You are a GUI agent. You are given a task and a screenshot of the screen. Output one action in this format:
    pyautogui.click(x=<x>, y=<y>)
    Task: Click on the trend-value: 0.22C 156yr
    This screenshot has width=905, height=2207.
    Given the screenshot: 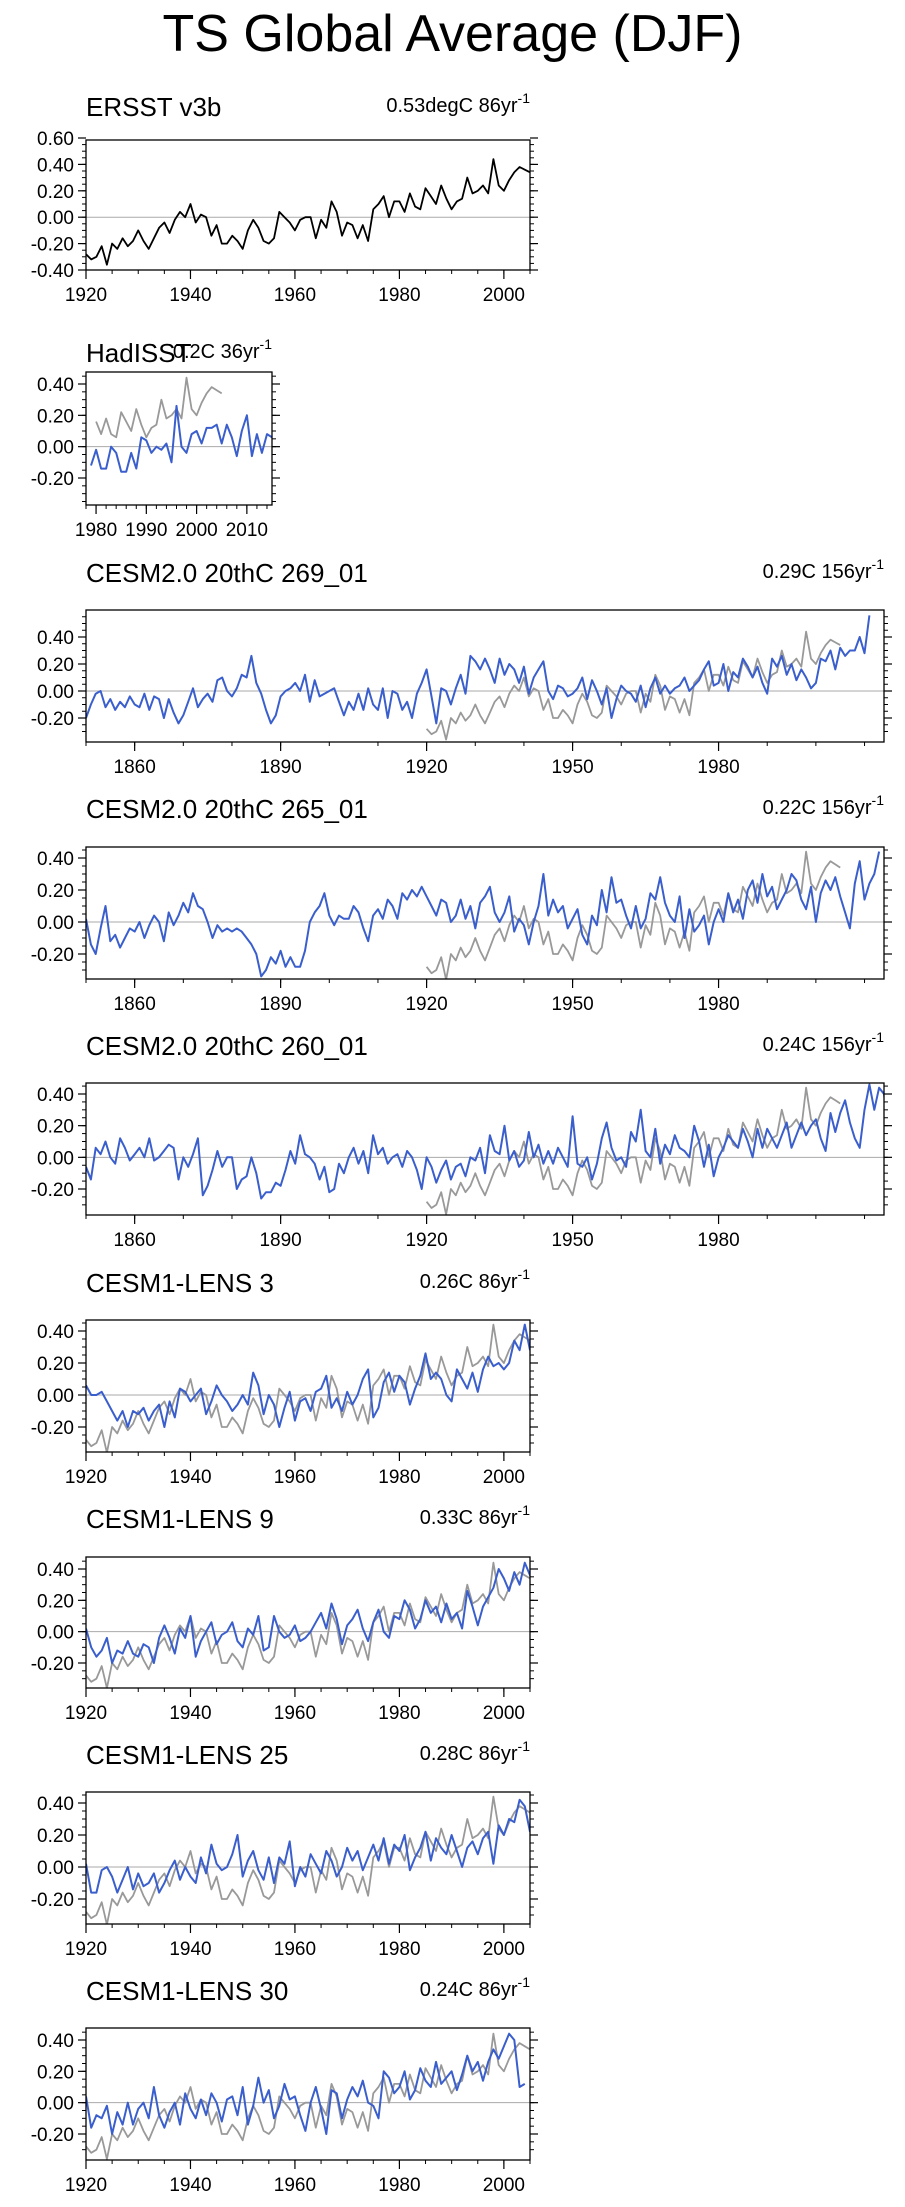 What is the action you would take?
    pyautogui.click(x=817, y=808)
    